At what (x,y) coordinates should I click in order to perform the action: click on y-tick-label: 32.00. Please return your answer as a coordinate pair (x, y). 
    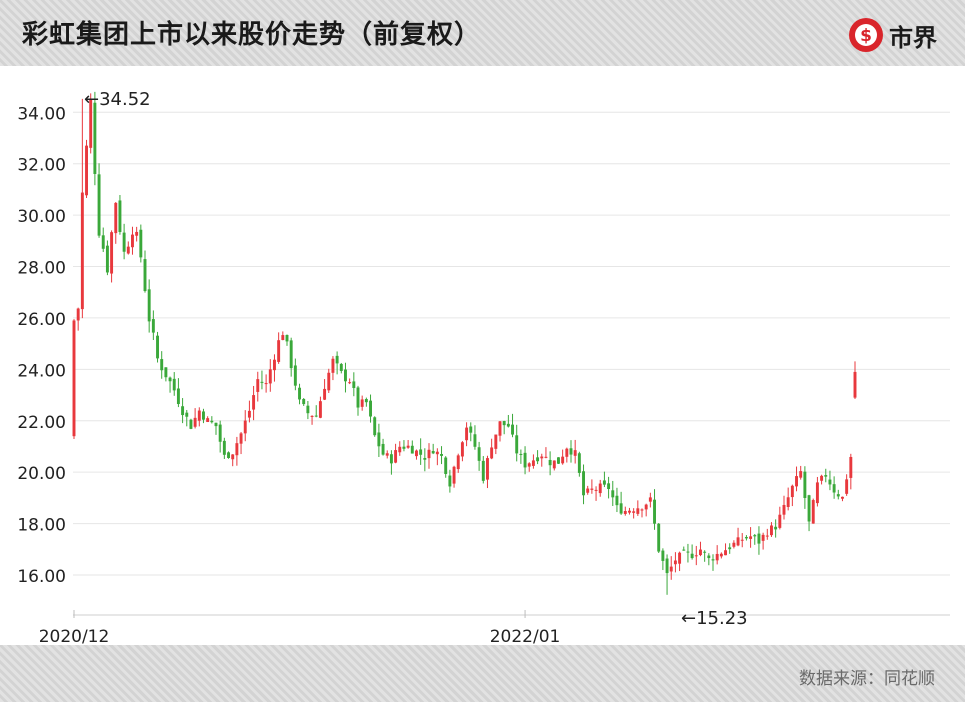
    Looking at the image, I should click on (41, 166).